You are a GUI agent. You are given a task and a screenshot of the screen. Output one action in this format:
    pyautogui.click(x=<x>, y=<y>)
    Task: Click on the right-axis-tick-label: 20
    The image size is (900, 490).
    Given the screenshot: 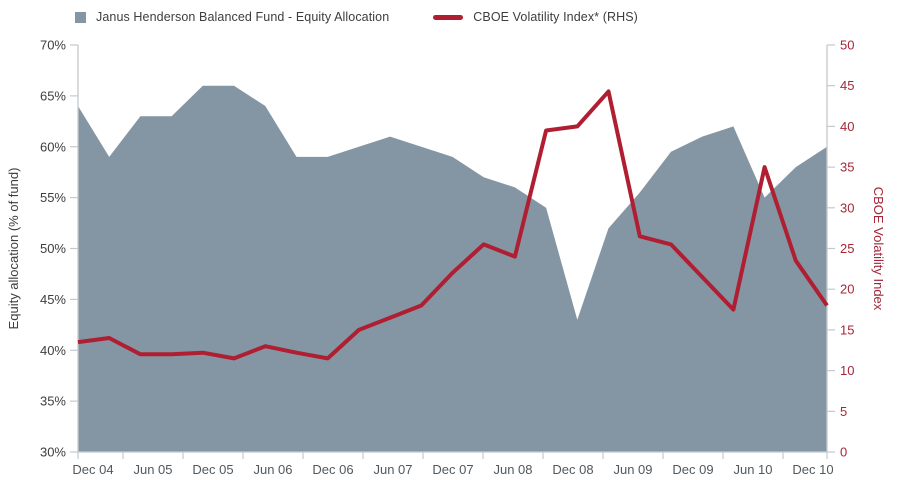 What is the action you would take?
    pyautogui.click(x=847, y=289)
    